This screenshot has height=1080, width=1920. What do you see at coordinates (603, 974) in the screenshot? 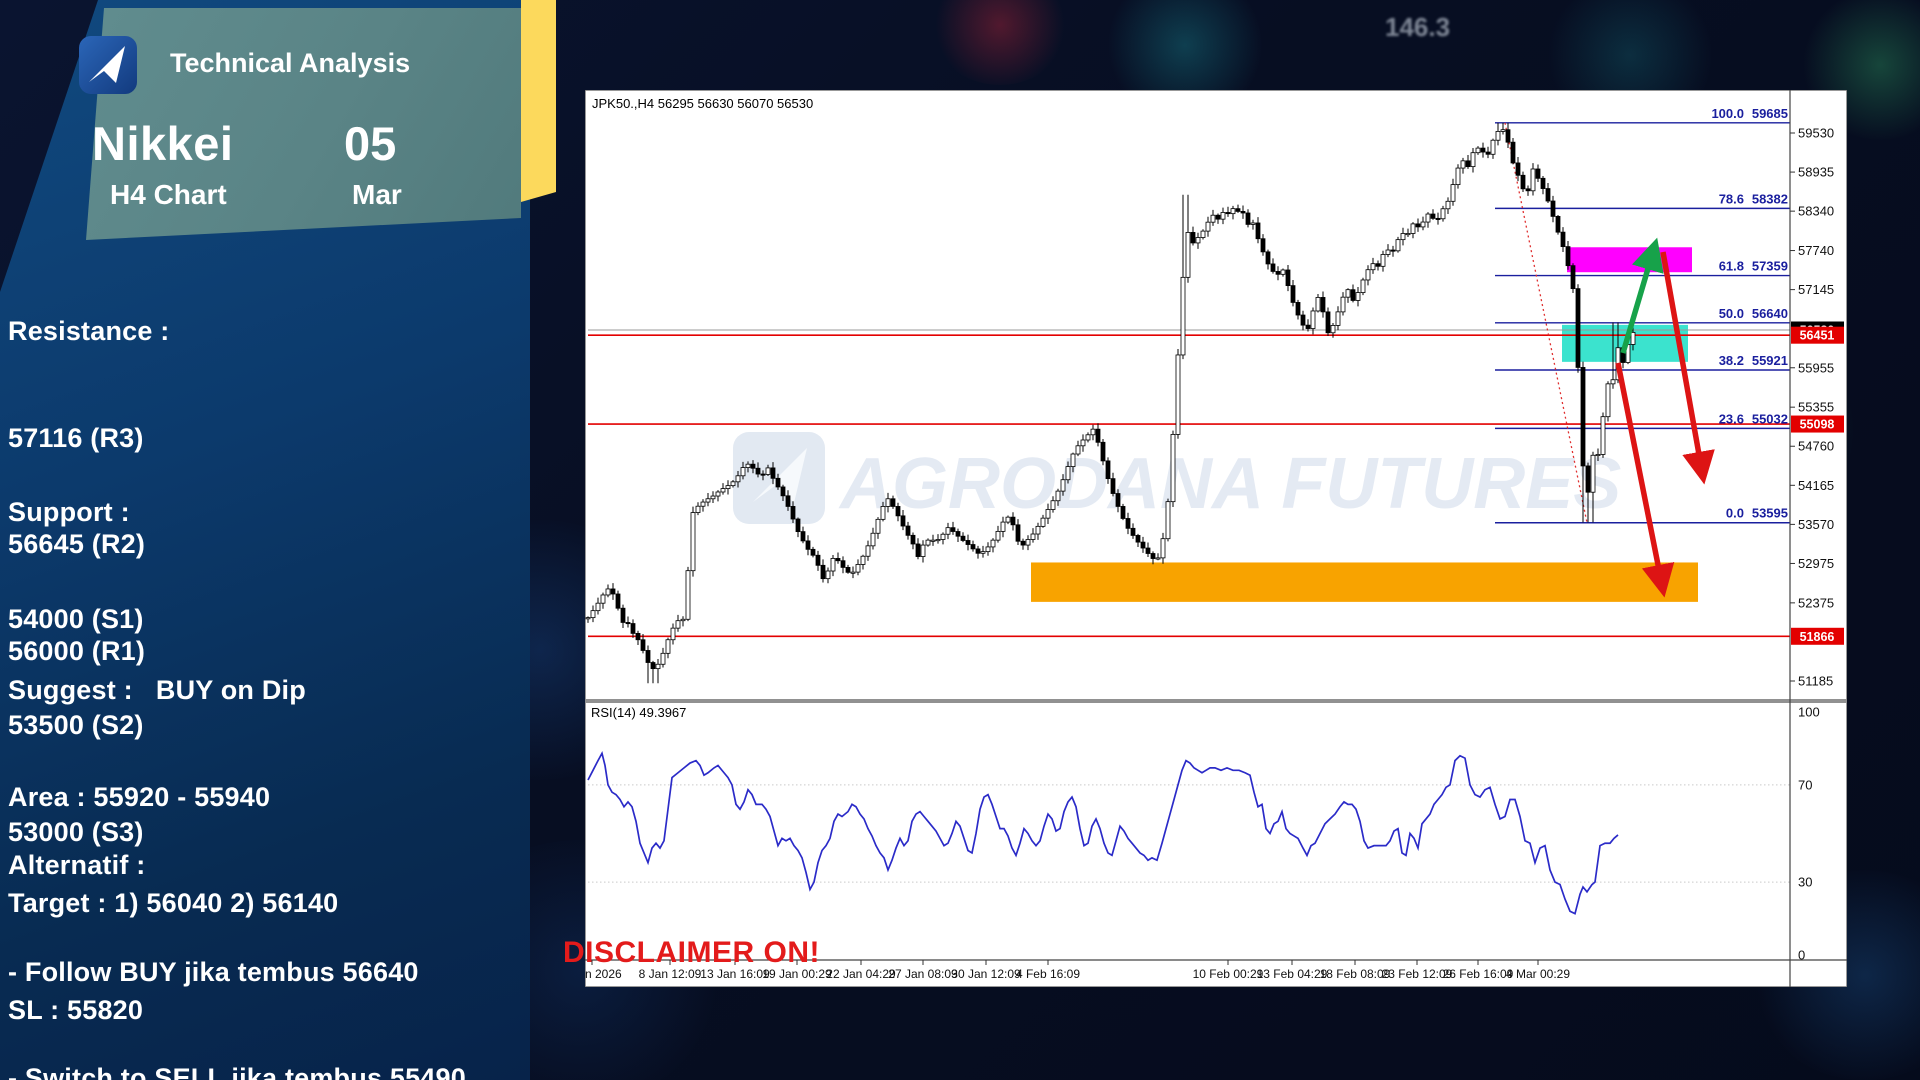
I see `svg-text: 5 Jan 2026` at bounding box center [603, 974].